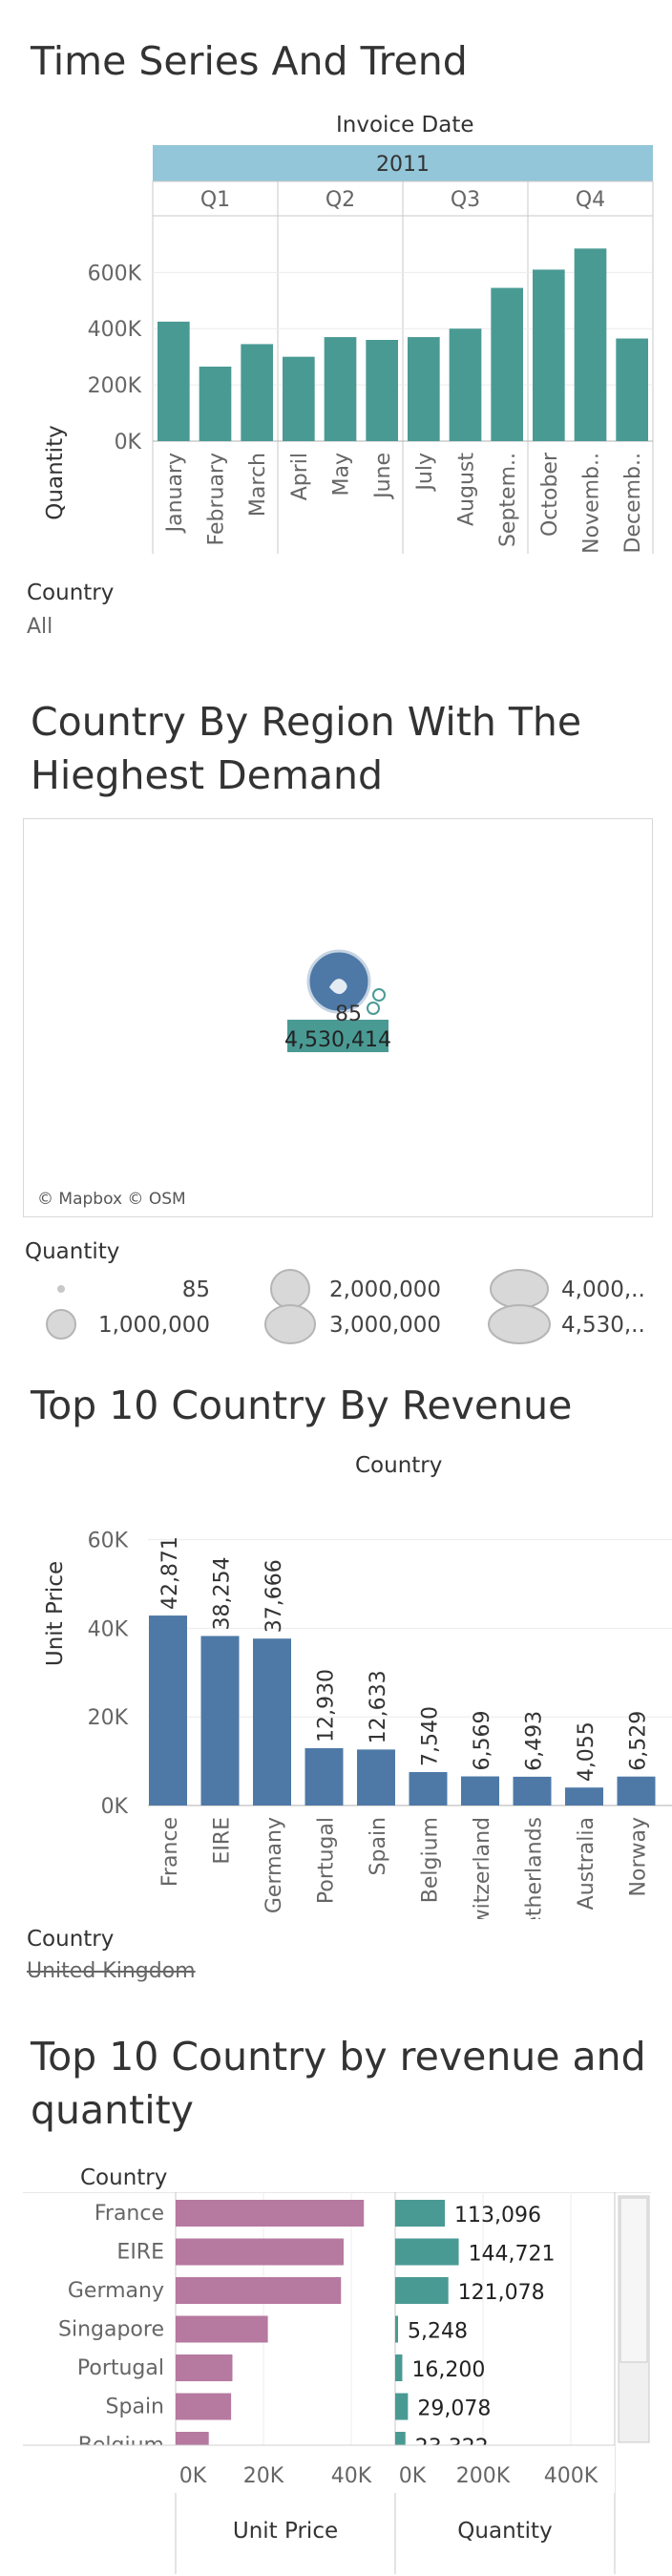  What do you see at coordinates (170, 1573) in the screenshot?
I see `revenue-value-label: 42,871` at bounding box center [170, 1573].